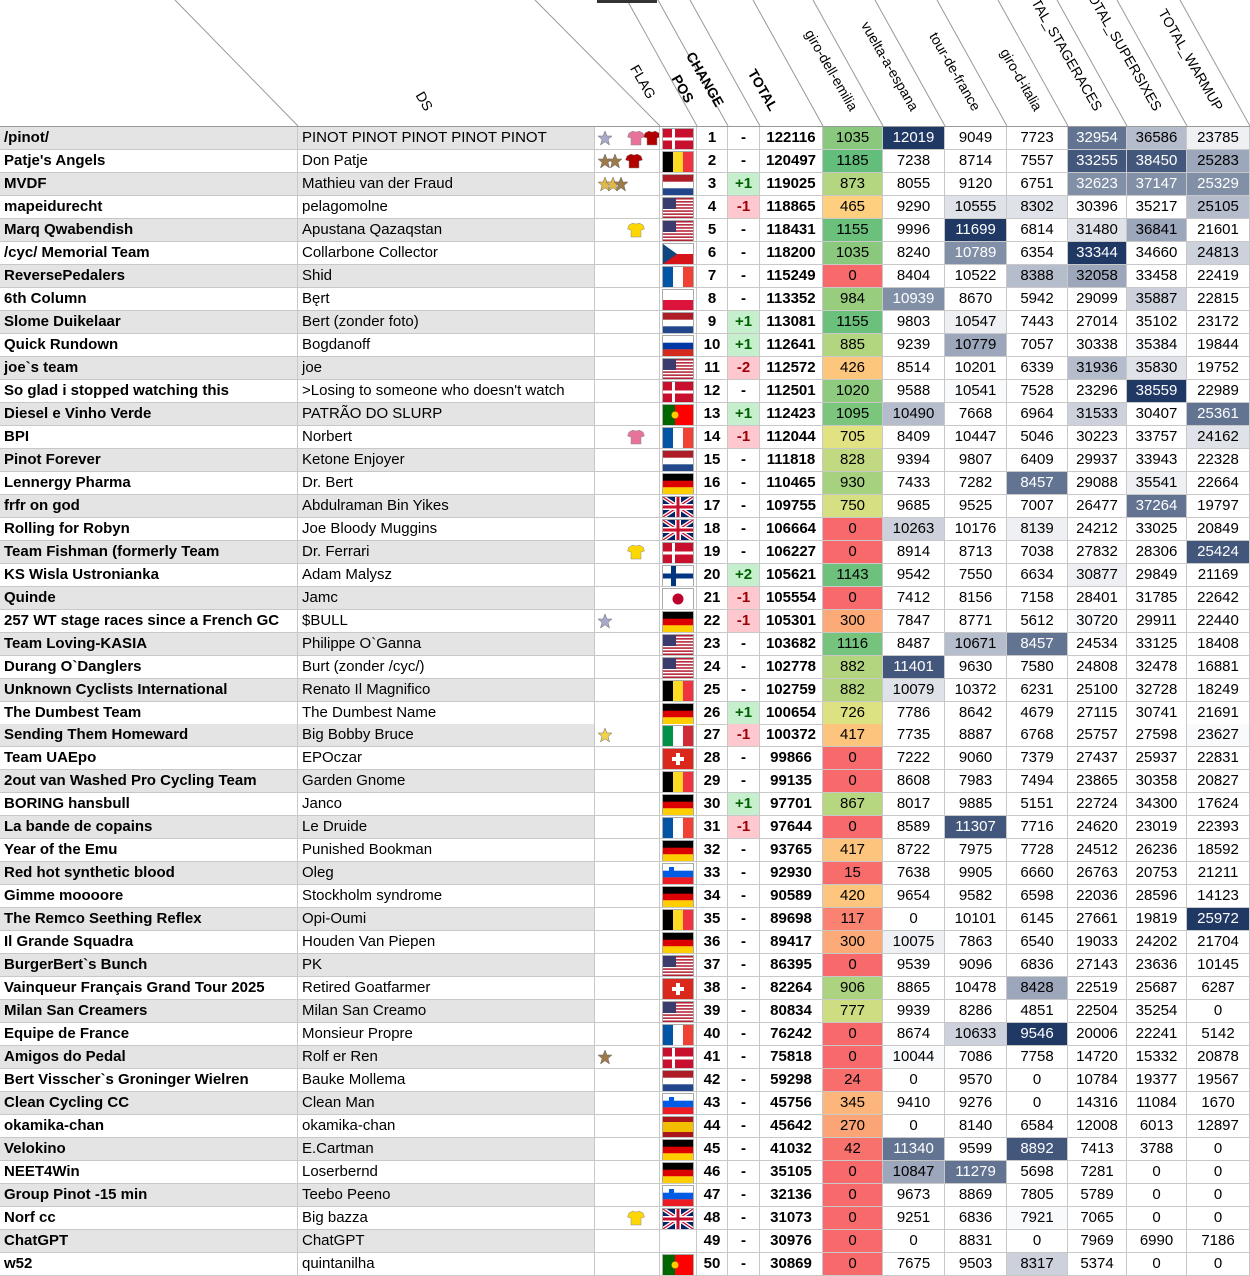 The image size is (1250, 1276). I want to click on score: 9290, so click(914, 207).